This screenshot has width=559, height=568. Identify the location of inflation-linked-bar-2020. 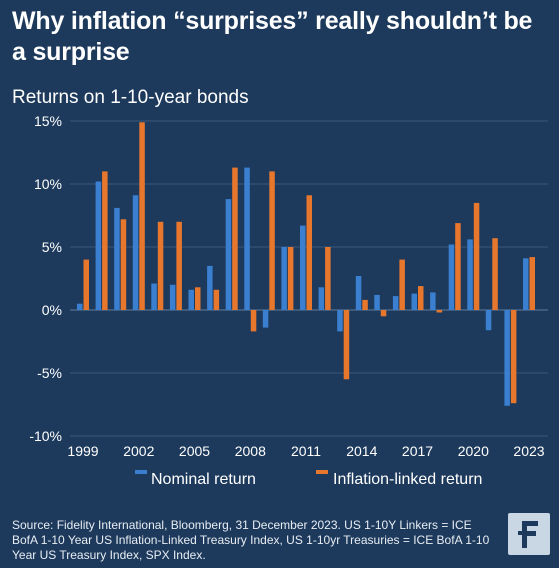
(476, 256).